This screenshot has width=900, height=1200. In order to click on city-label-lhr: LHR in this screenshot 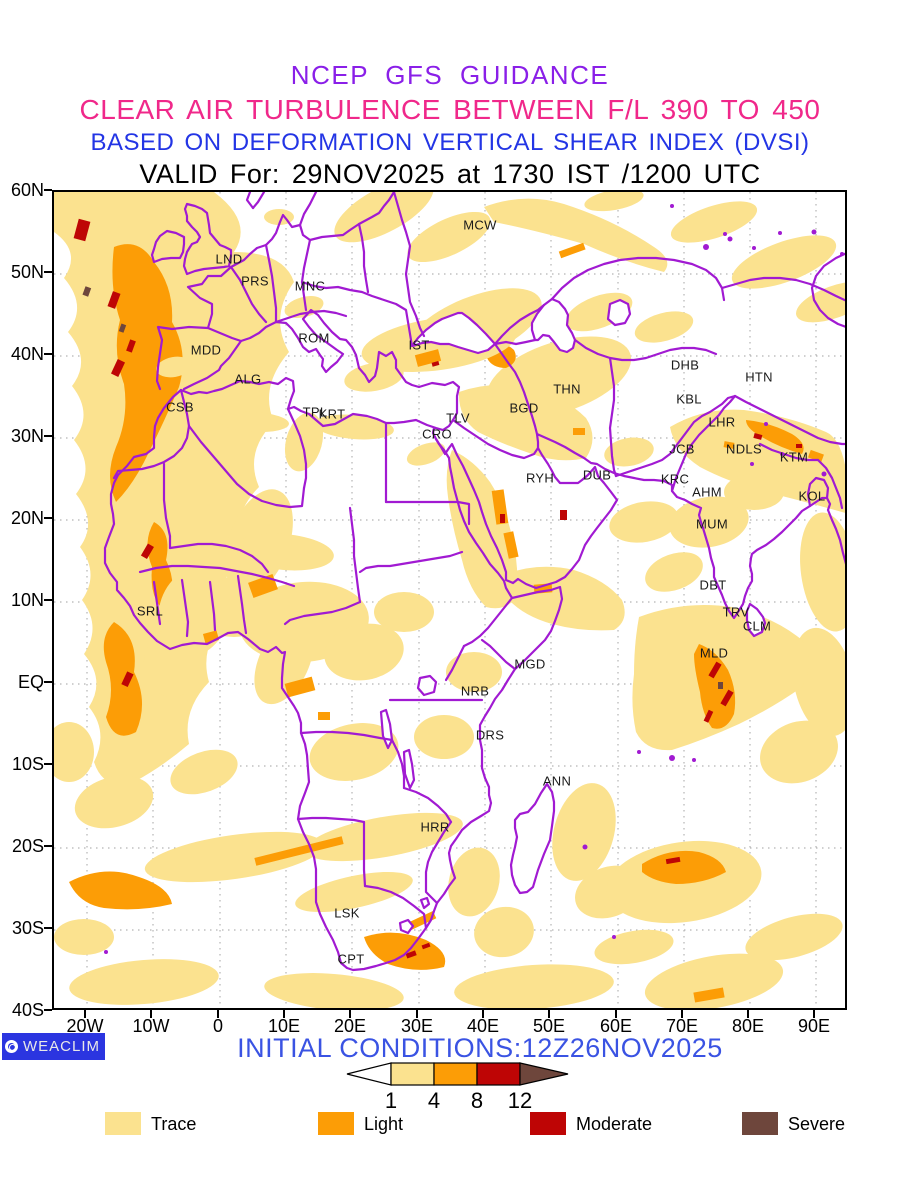, I will do `click(722, 422)`.